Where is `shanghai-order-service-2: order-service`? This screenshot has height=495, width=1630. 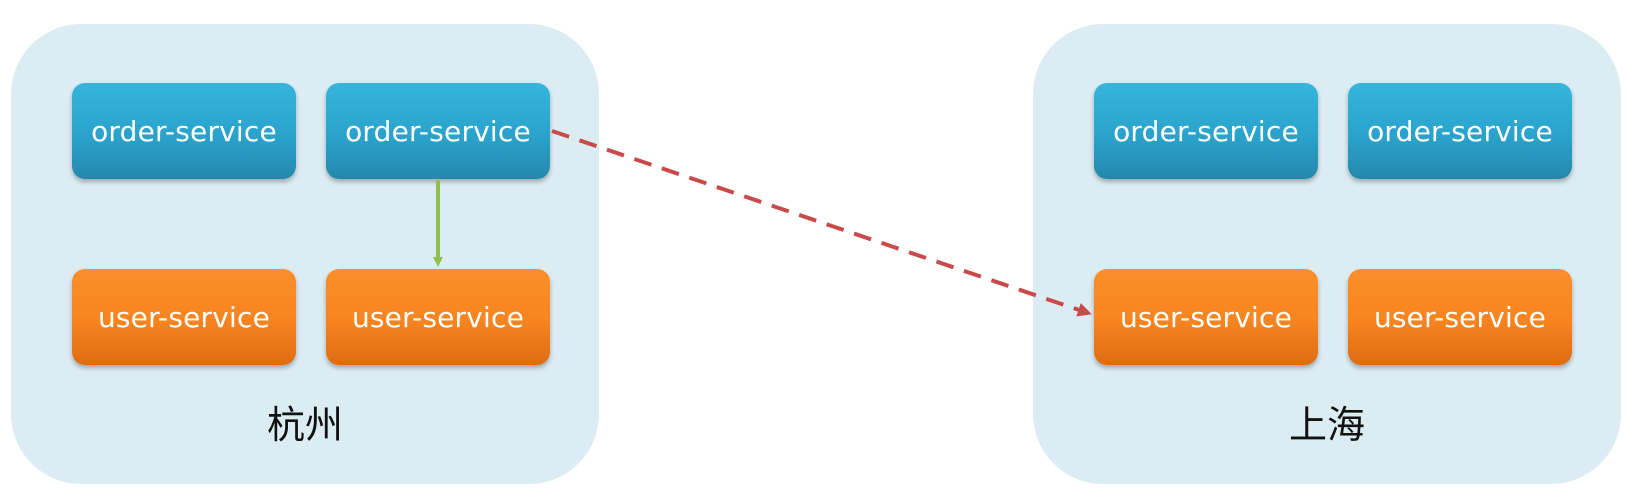
shanghai-order-service-2: order-service is located at coordinates (1460, 131).